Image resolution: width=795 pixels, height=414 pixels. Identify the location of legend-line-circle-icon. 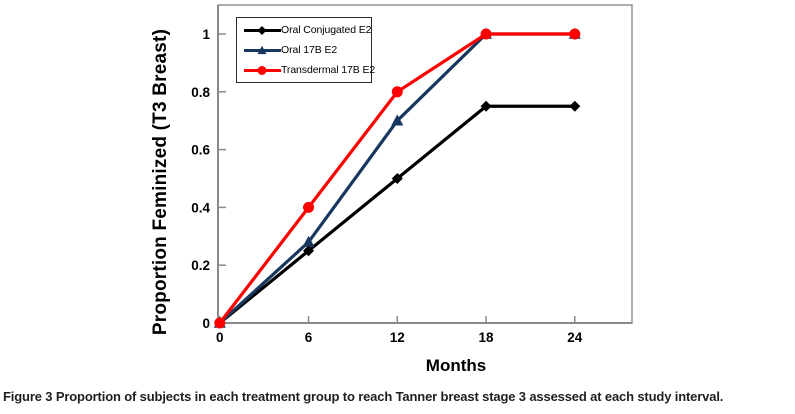
(262, 70).